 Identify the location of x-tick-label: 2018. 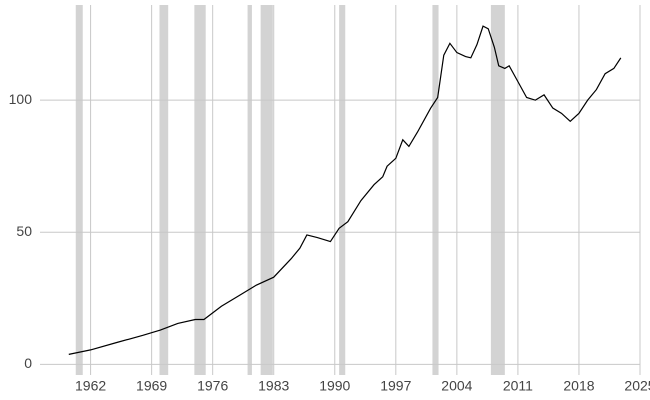
(578, 386).